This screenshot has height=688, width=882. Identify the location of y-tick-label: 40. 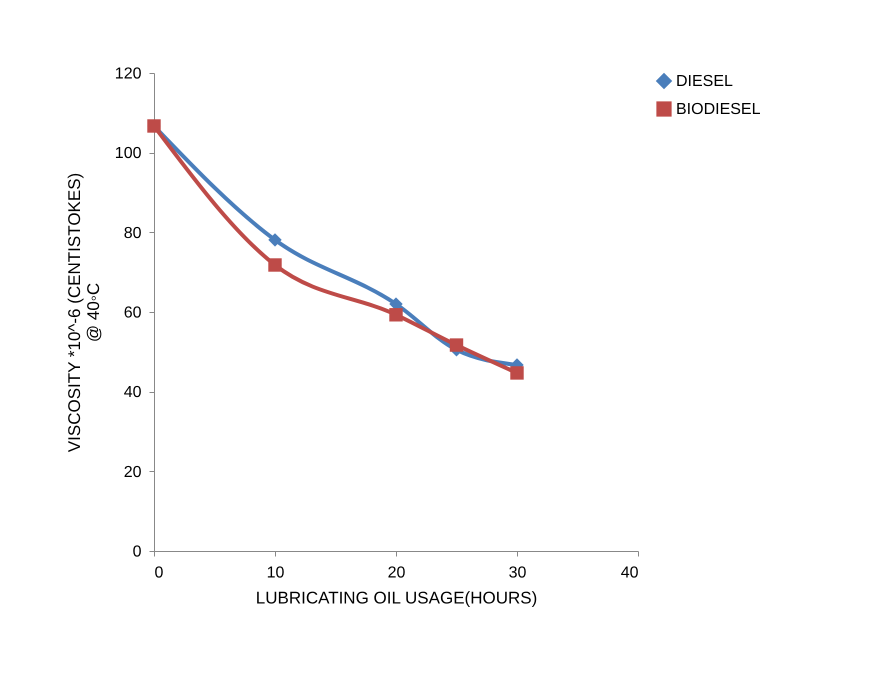
(133, 393).